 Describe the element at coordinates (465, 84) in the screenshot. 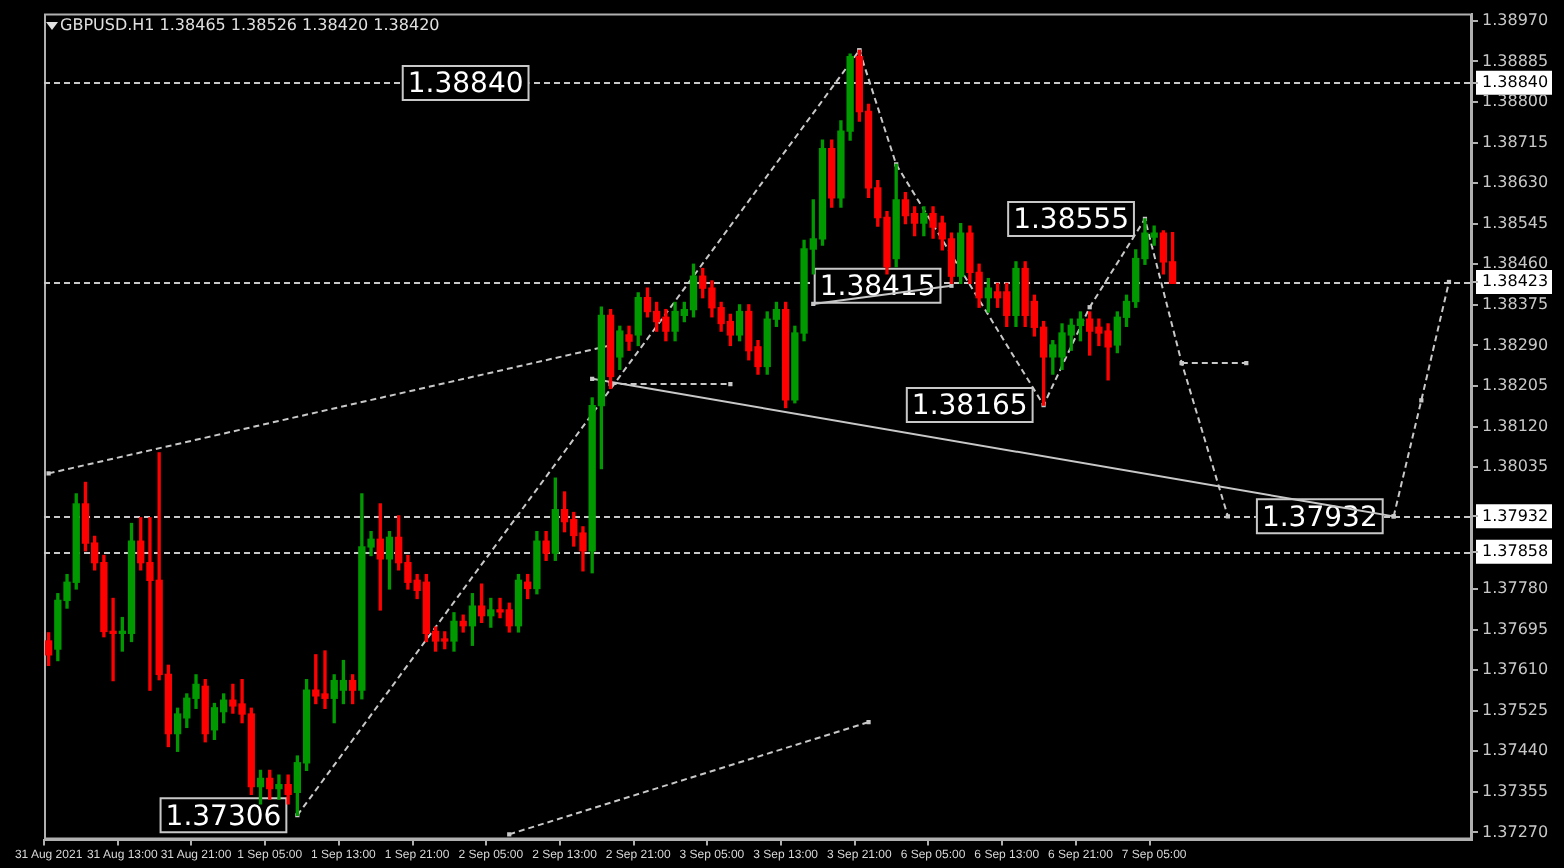

I see `ref-line-label: 1.38840` at that location.